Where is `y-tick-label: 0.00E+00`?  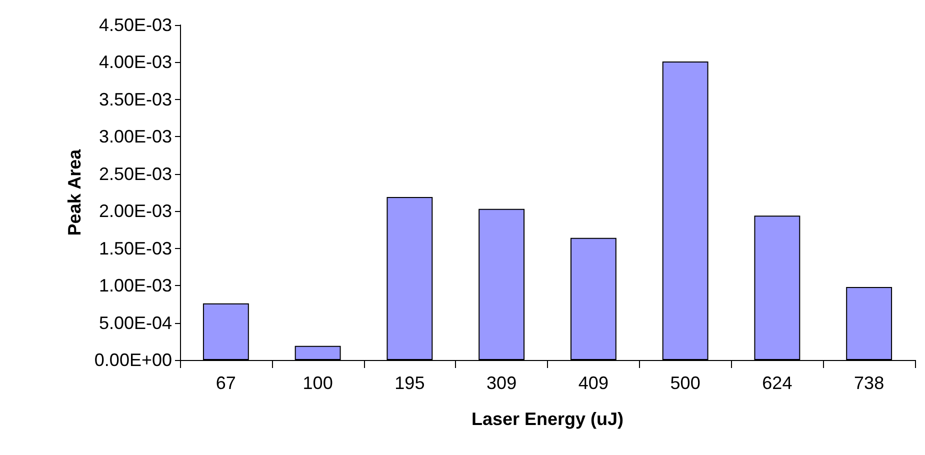 y-tick-label: 0.00E+00 is located at coordinates (133, 360).